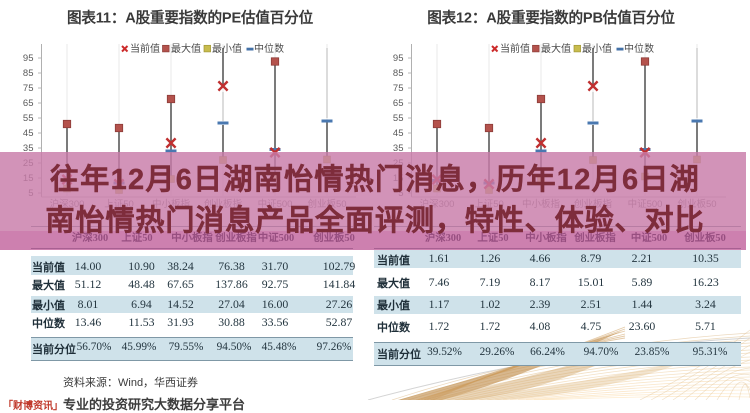 The image size is (750, 413). I want to click on svg-text: 图表12：A股重要指数的PB估值百分位, so click(551, 18).